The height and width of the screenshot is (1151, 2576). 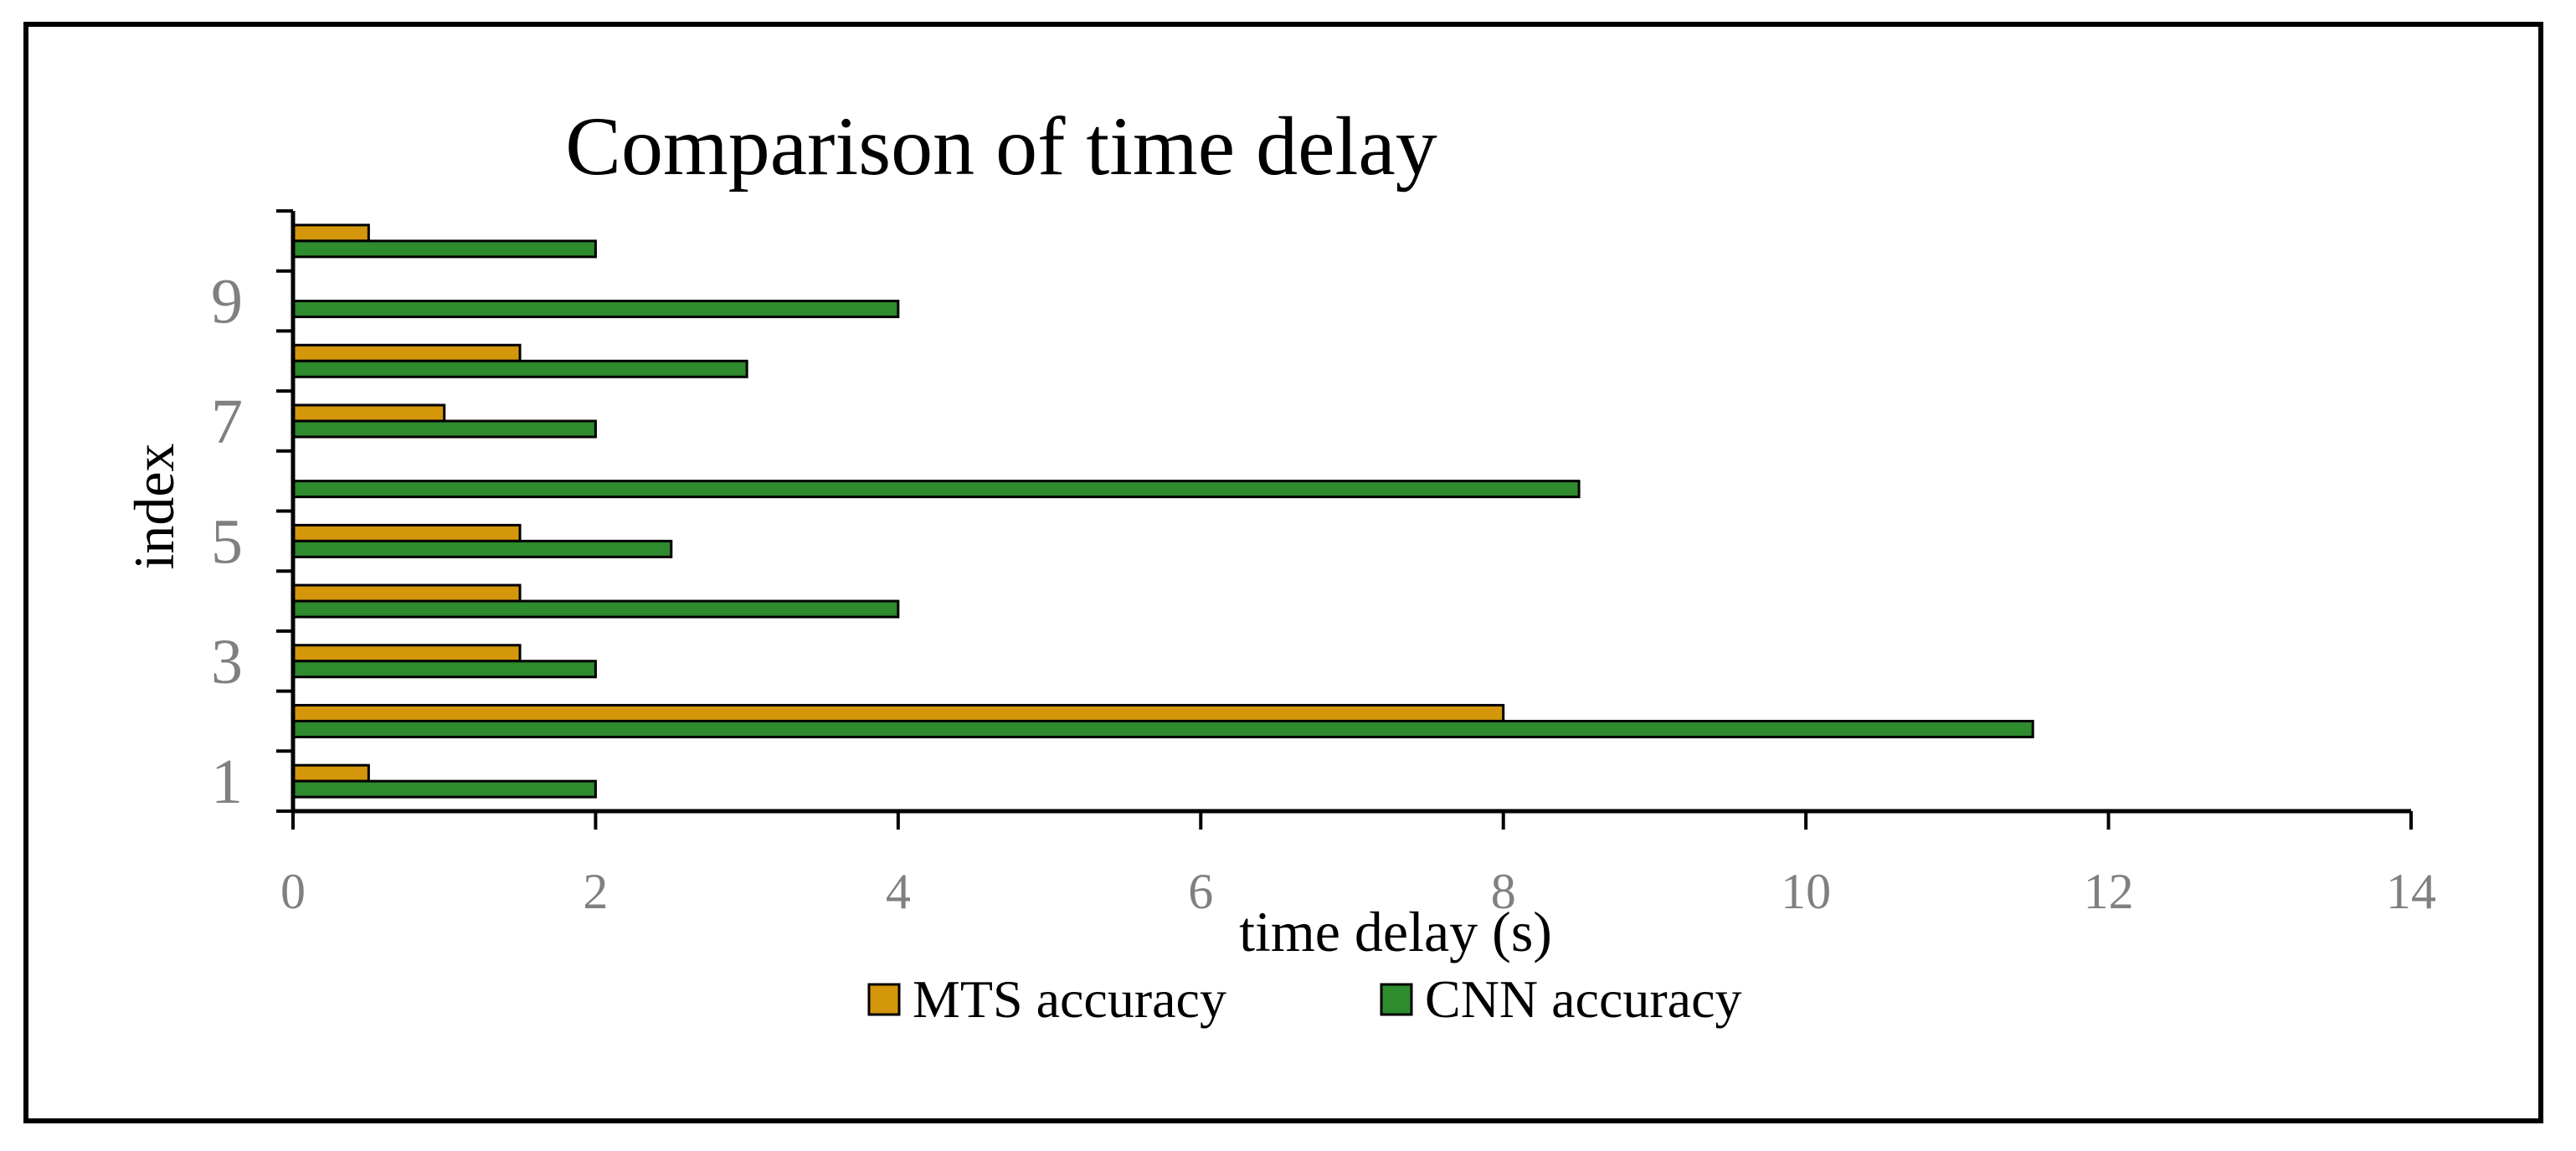 What do you see at coordinates (227, 782) in the screenshot?
I see `y-tick-label: 1` at bounding box center [227, 782].